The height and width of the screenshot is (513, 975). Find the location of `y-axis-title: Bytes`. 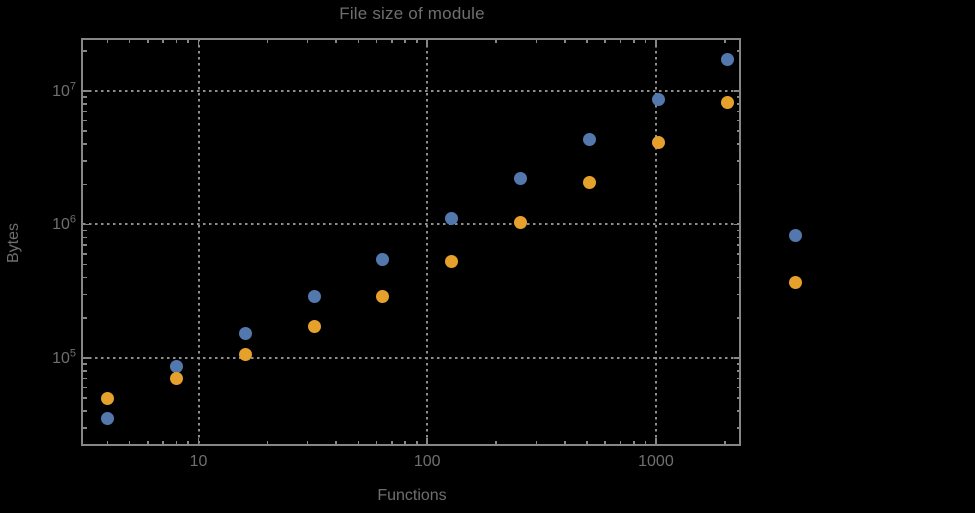

y-axis-title: Bytes is located at coordinates (13, 243).